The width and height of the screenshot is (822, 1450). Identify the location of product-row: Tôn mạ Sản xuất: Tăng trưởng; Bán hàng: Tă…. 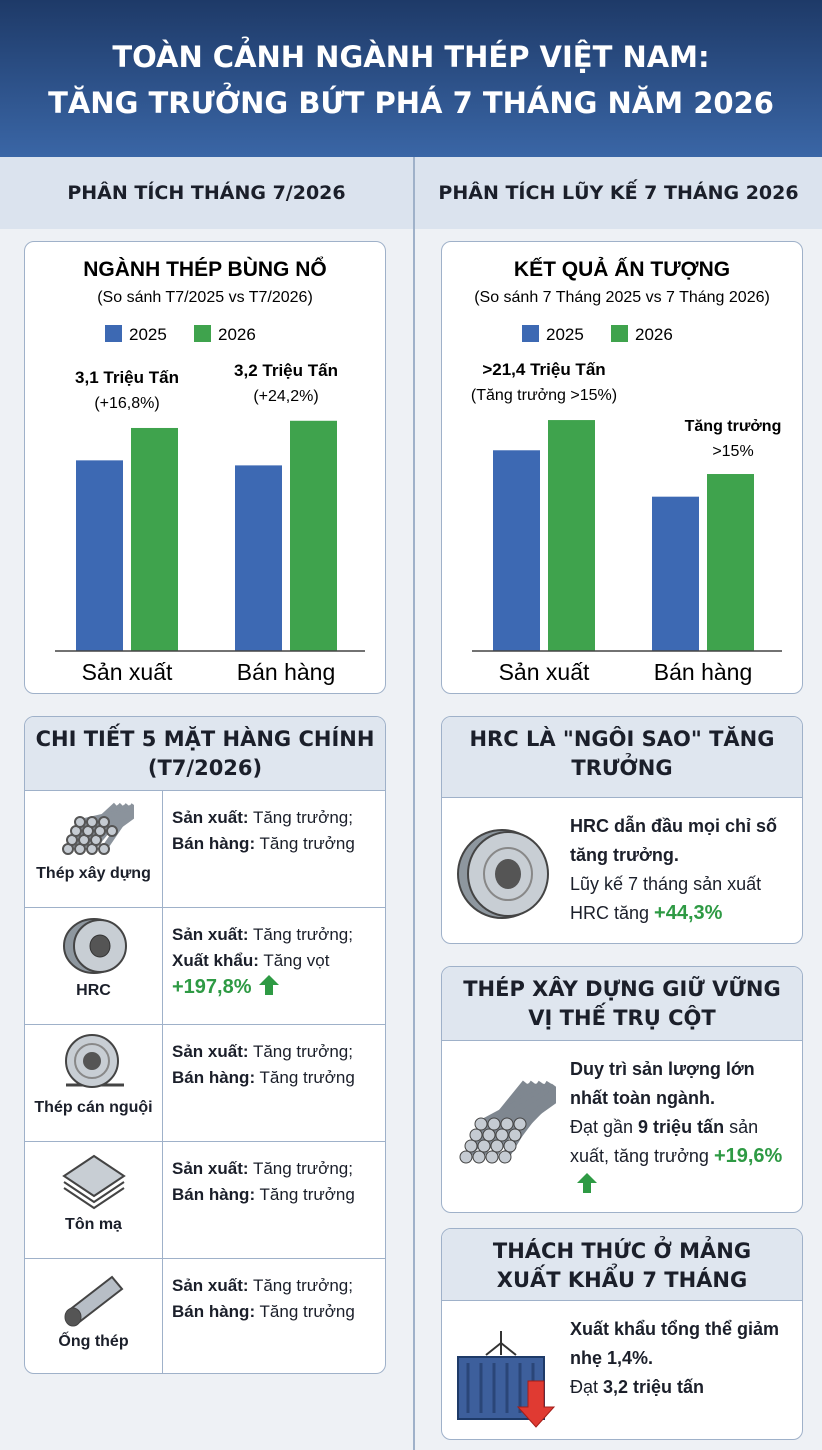
(205, 1200).